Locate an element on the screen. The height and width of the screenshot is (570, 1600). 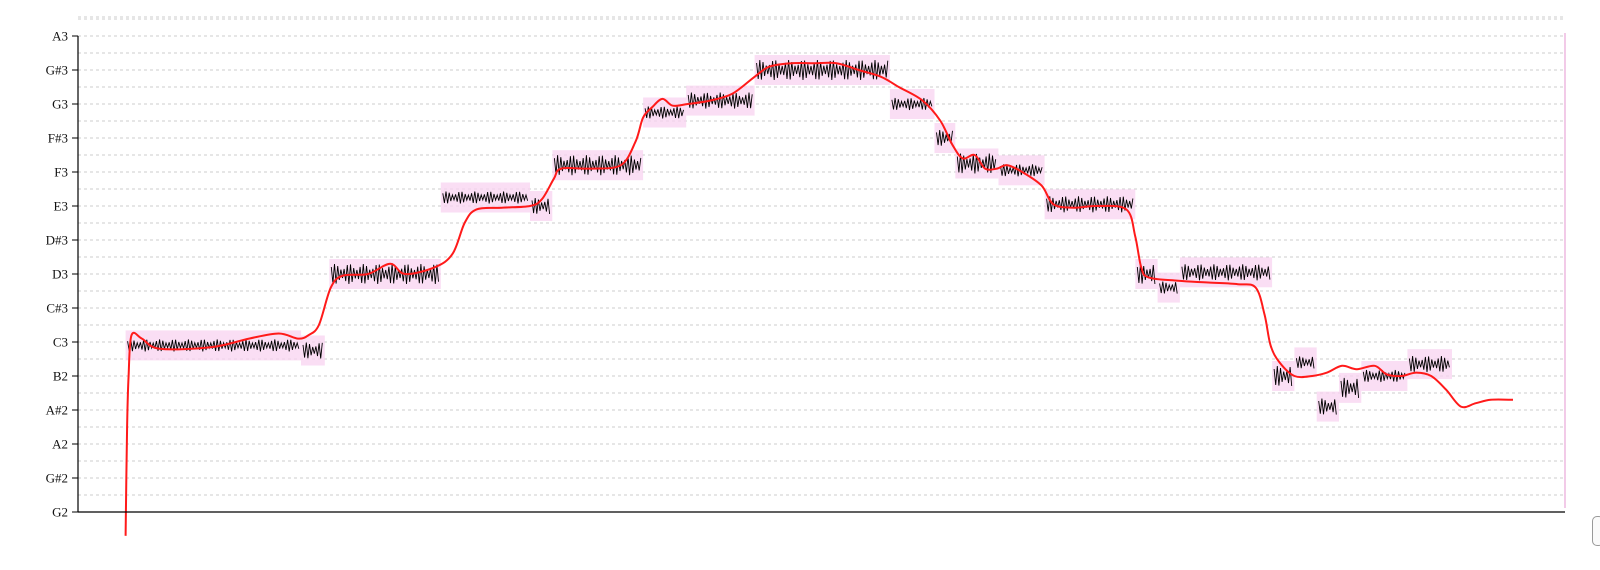
y-tick-label: F3 is located at coordinates (61, 172).